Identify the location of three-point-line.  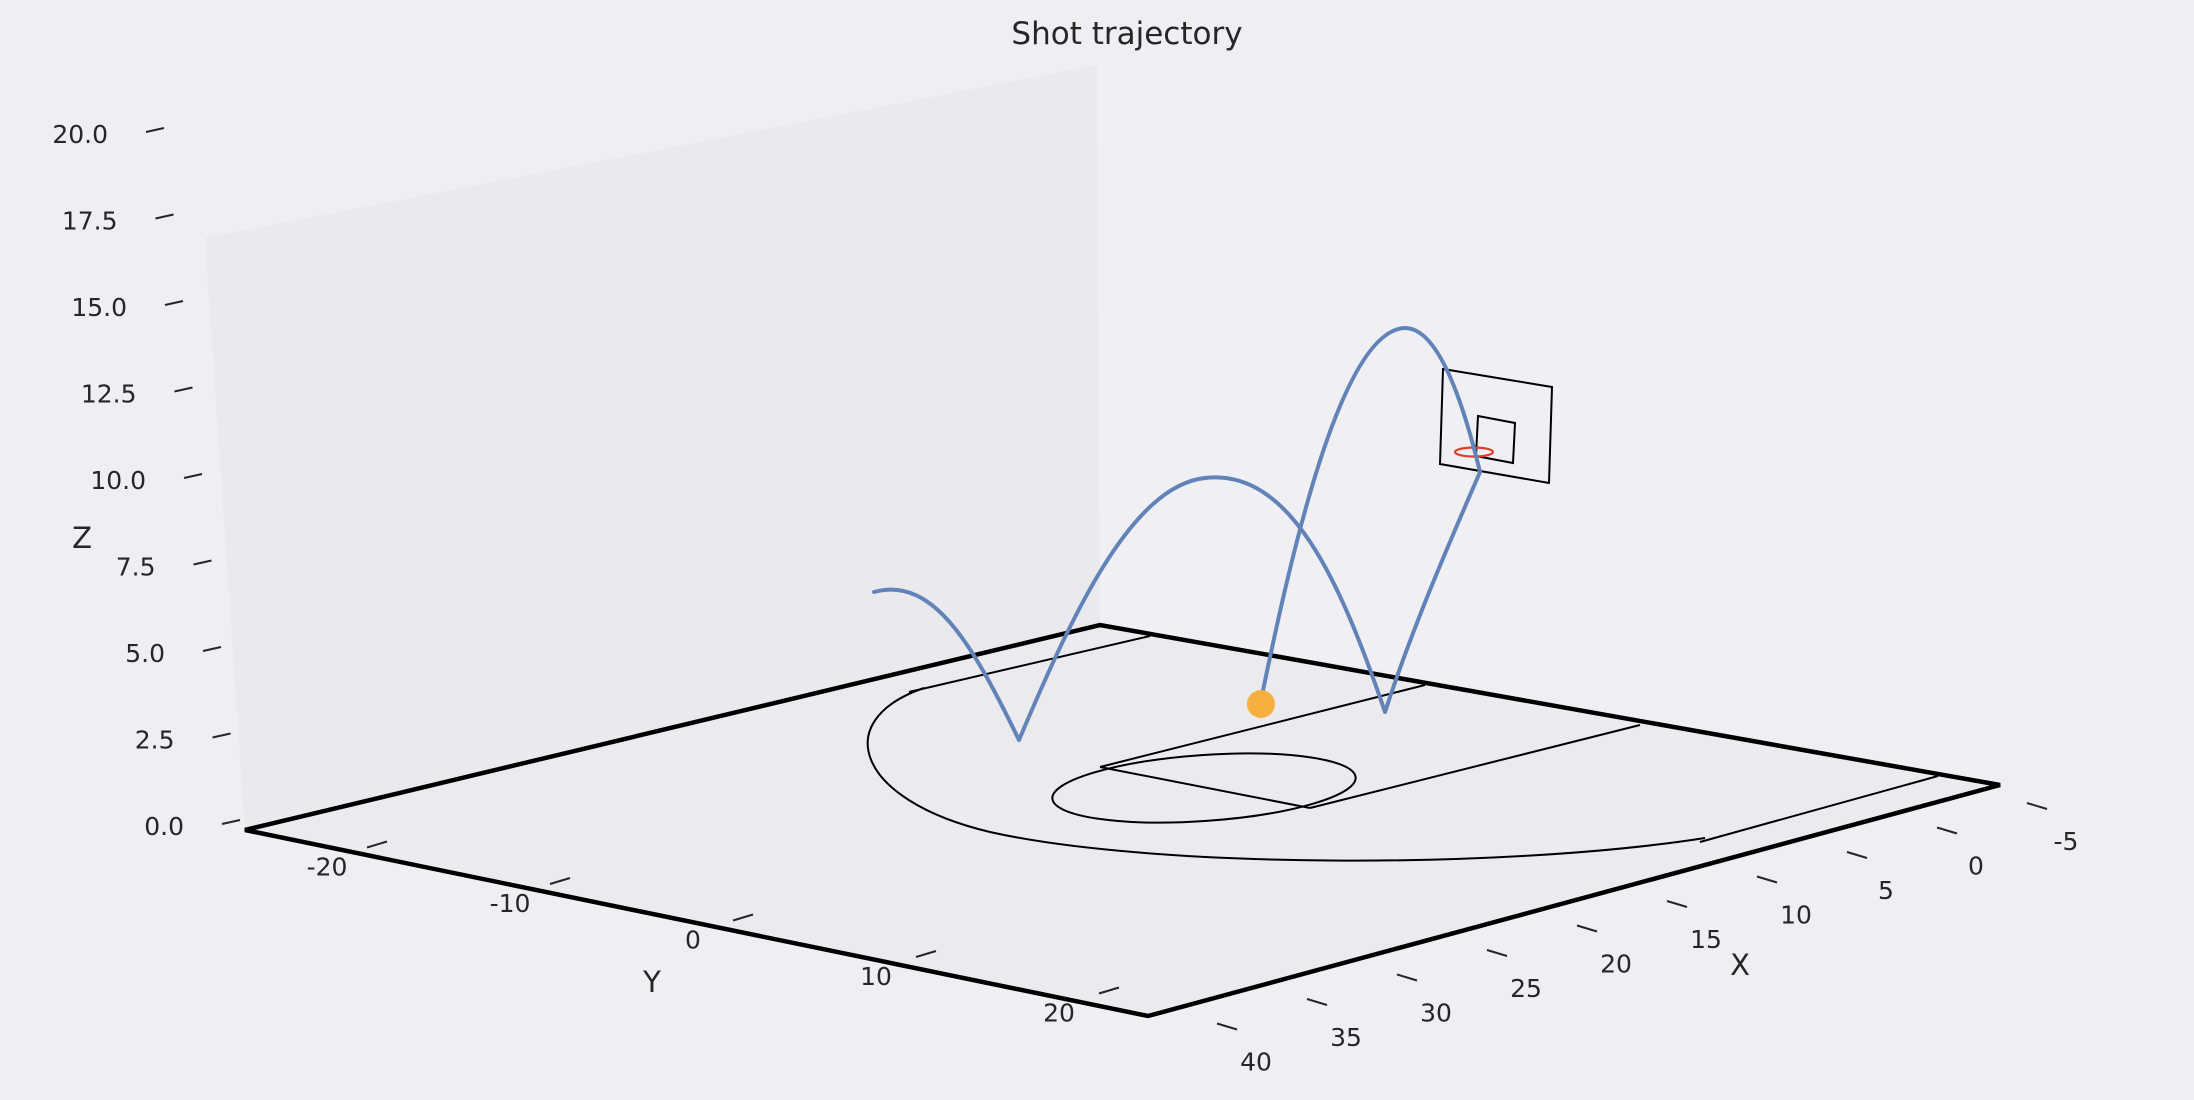
(1029, 664).